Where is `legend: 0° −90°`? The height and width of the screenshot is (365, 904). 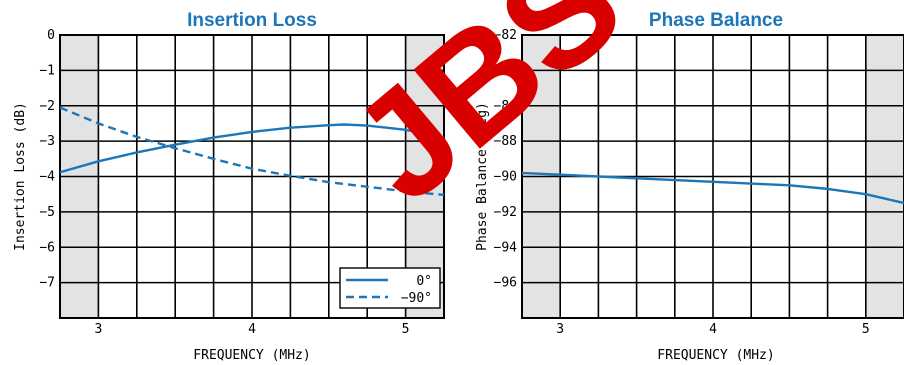
legend: 0° −90° is located at coordinates (390, 288).